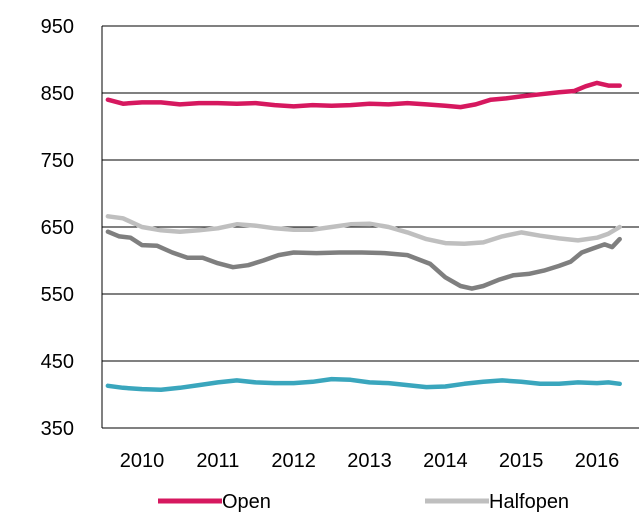 The image size is (639, 515). I want to click on y-tick-label: 950, so click(57, 27).